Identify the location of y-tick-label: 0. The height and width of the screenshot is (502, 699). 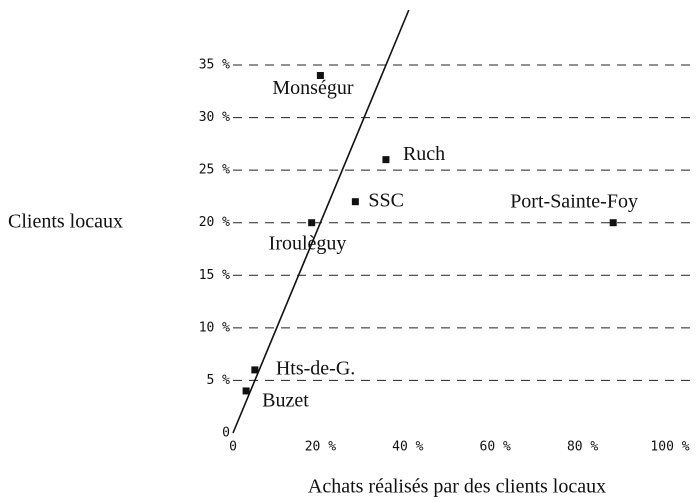
(226, 433).